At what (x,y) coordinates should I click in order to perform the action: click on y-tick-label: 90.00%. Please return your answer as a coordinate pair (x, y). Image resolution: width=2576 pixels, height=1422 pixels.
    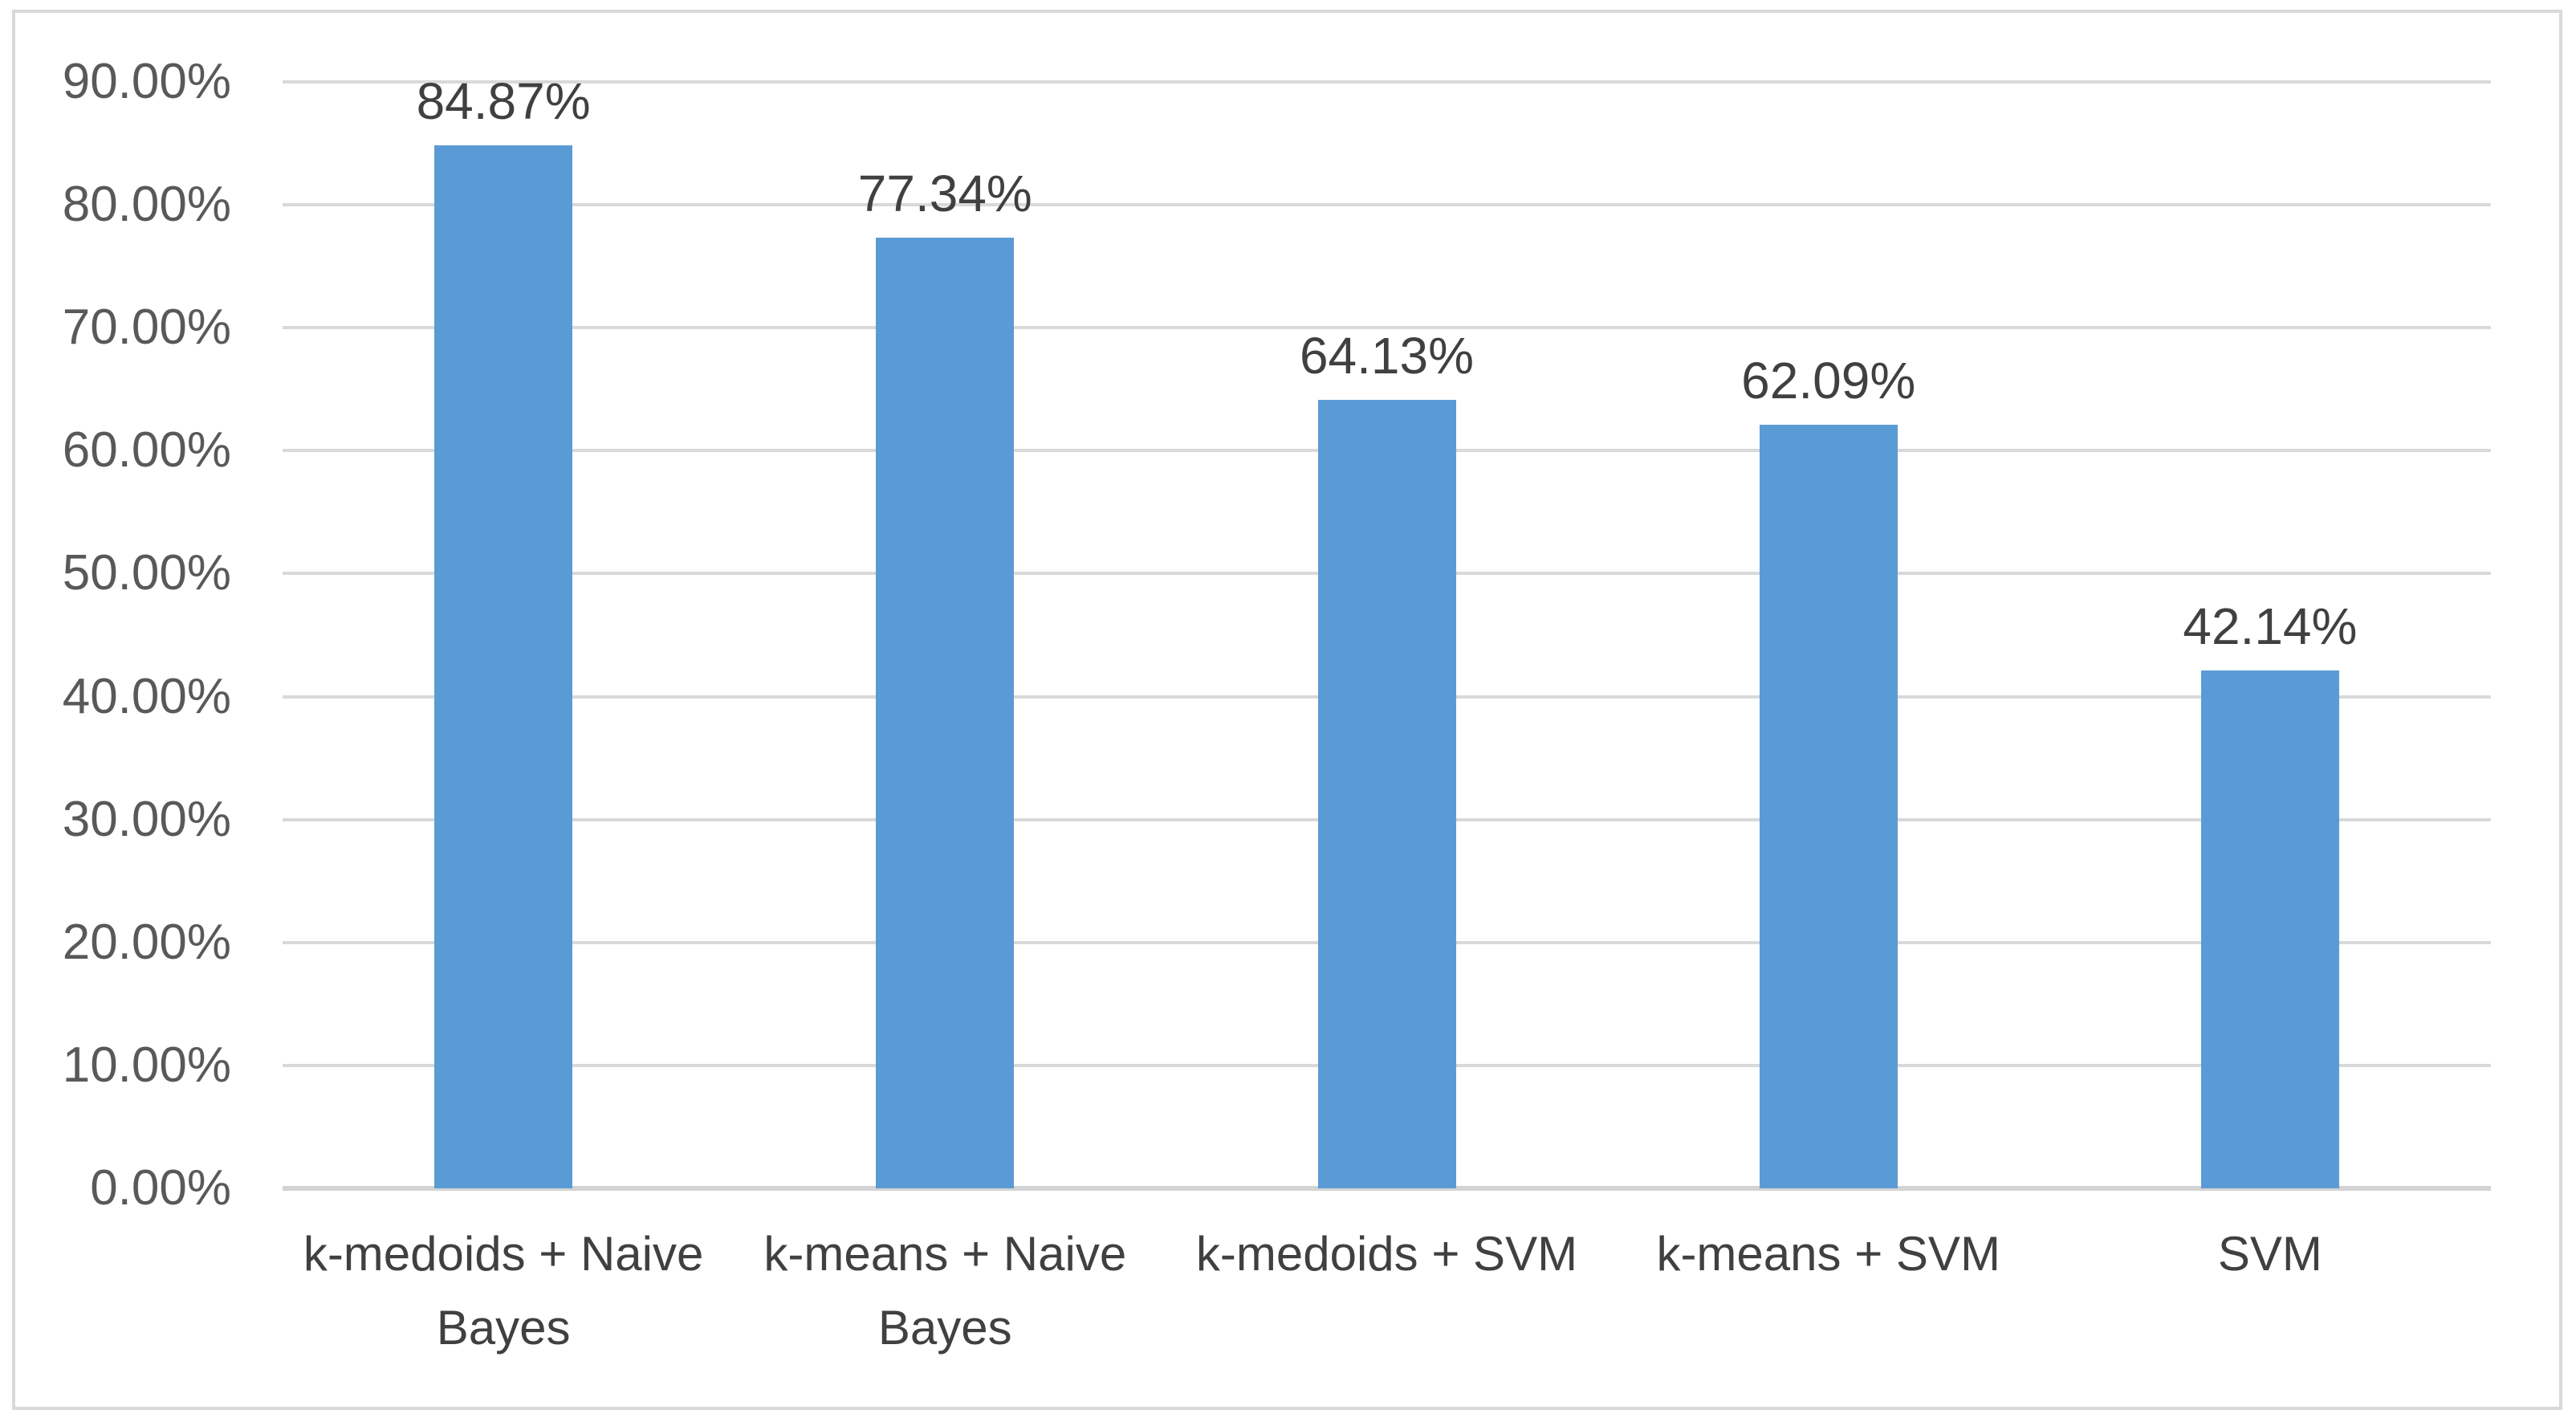
    Looking at the image, I should click on (146, 81).